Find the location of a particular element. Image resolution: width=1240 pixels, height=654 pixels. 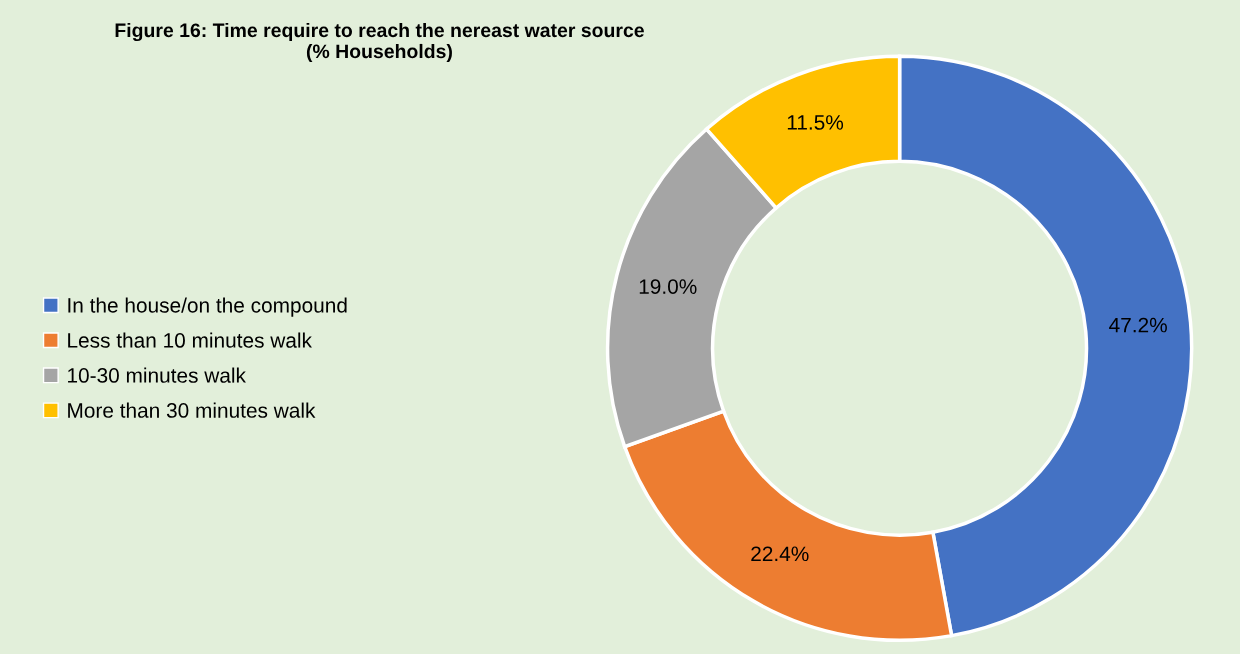

legend-label: 10-30 minutes walk is located at coordinates (157, 375).